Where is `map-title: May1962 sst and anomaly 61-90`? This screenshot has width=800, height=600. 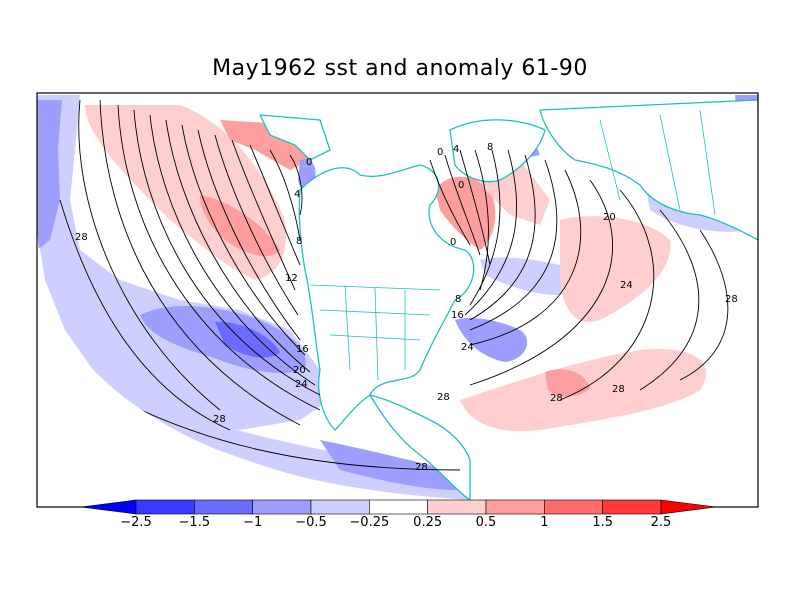 map-title: May1962 sst and anomaly 61-90 is located at coordinates (400, 68).